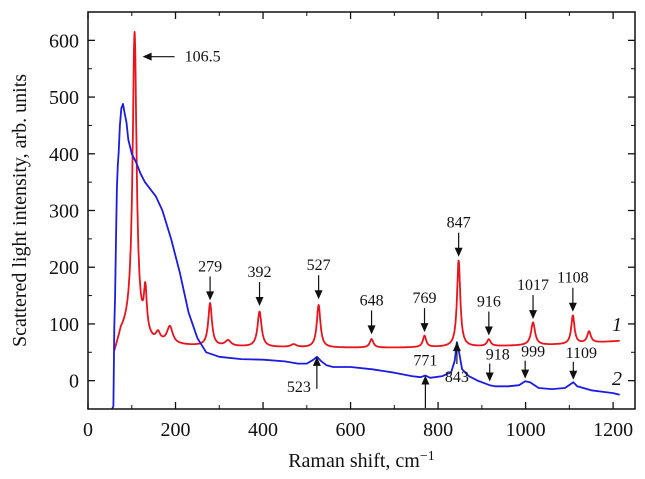  I want to click on annotation-279-arrow-head, so click(210, 296).